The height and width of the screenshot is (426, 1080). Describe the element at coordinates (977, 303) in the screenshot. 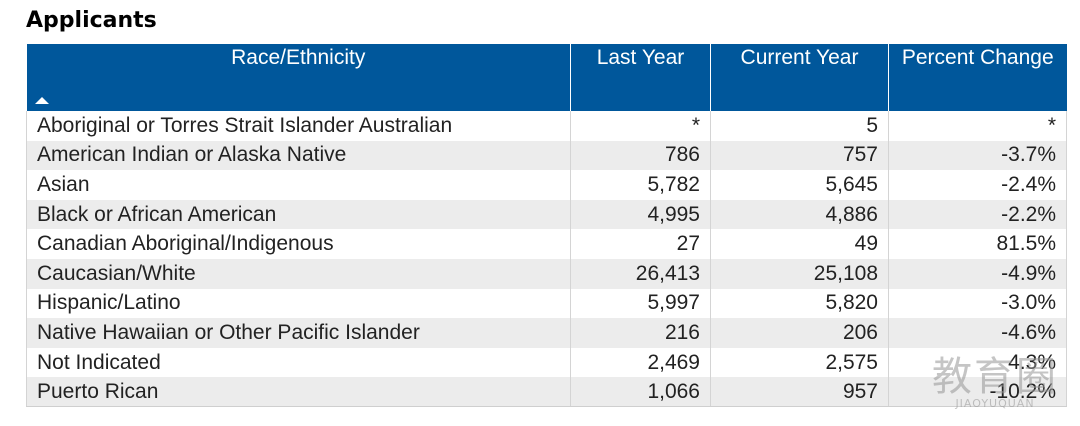

I see `percent-change-cell: -3.0%` at that location.